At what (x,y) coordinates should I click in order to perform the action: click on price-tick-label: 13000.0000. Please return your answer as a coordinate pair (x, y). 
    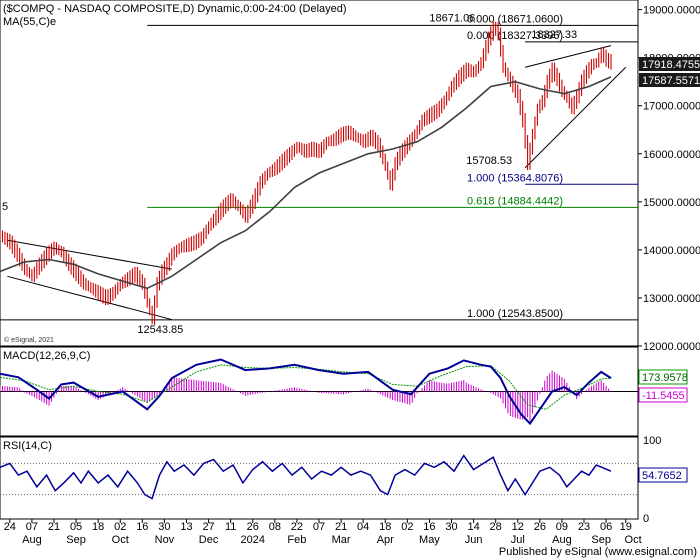
    Looking at the image, I should click on (671, 299).